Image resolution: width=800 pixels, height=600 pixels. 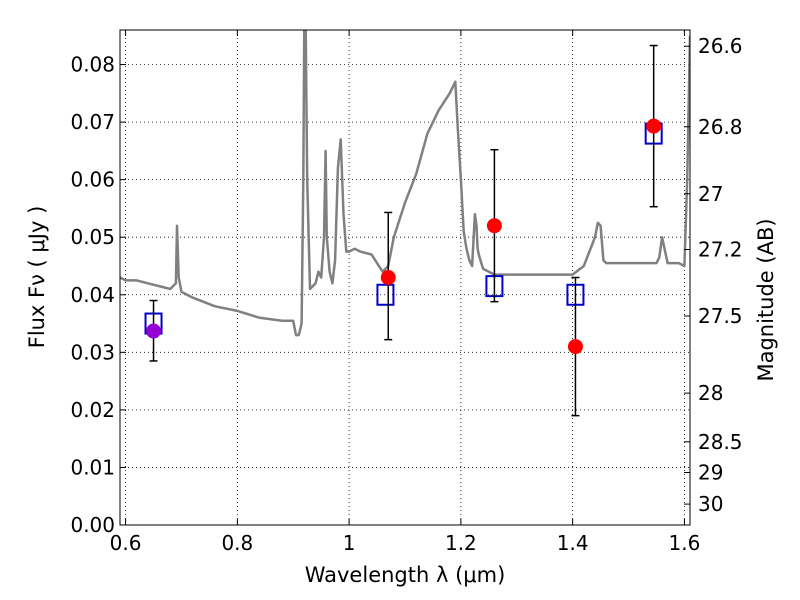 I want to click on y-tick-label: 0.06, so click(x=92, y=180).